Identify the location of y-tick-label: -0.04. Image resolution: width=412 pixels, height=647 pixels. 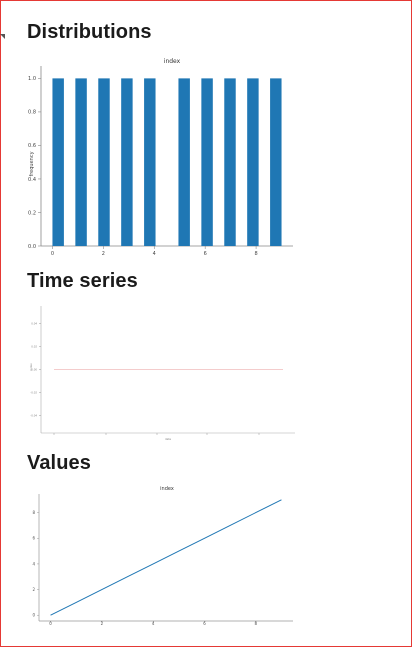
(33, 416).